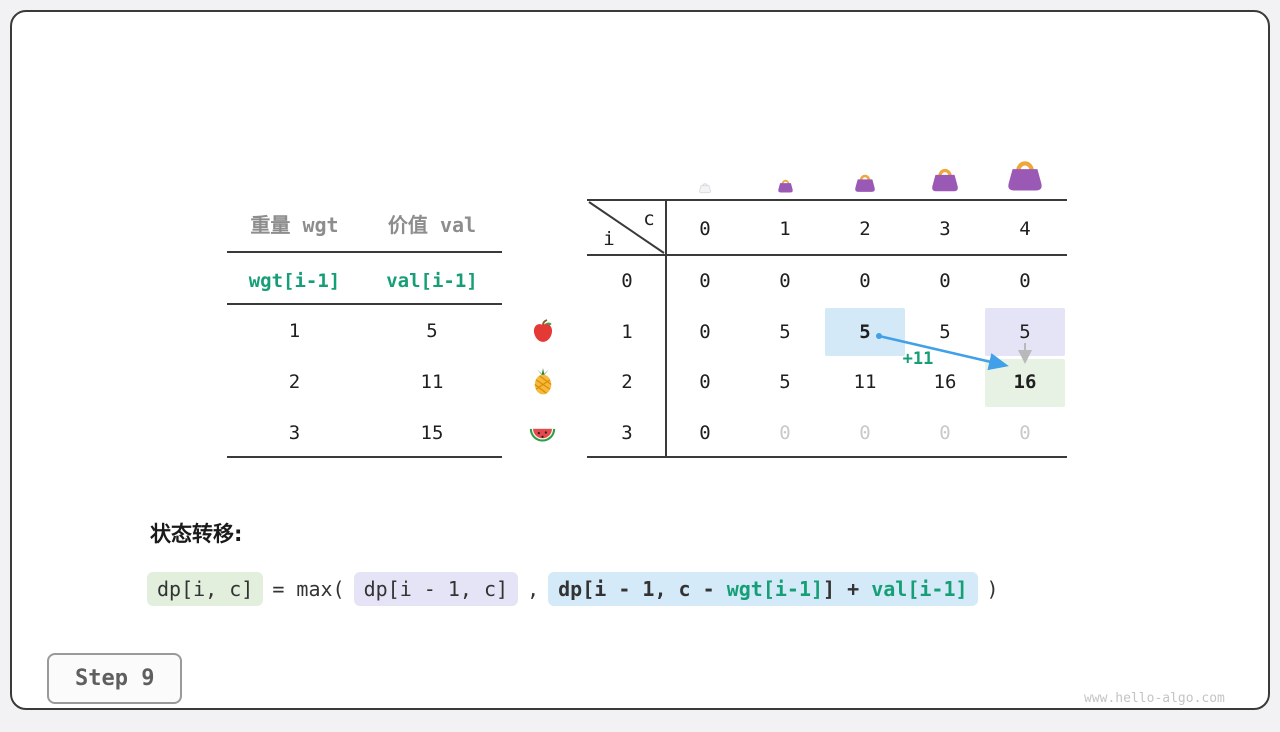 This screenshot has width=1280, height=732. Describe the element at coordinates (642, 589) in the screenshot. I see `formula-option2-part1: dp[i - 1, c -` at that location.